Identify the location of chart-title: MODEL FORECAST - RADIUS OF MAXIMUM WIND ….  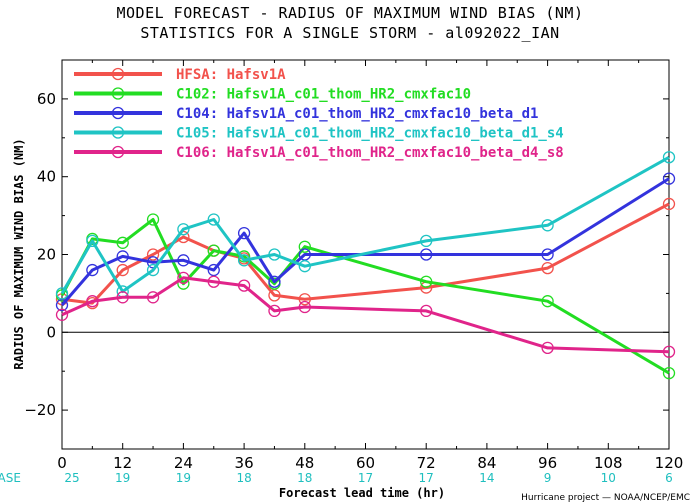
(349, 13).